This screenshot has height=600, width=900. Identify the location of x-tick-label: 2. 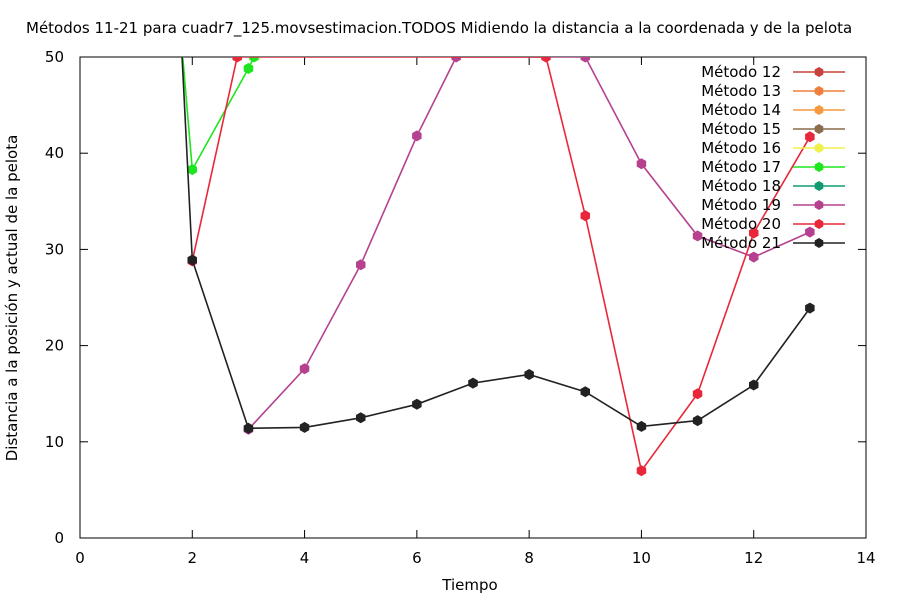
(193, 558).